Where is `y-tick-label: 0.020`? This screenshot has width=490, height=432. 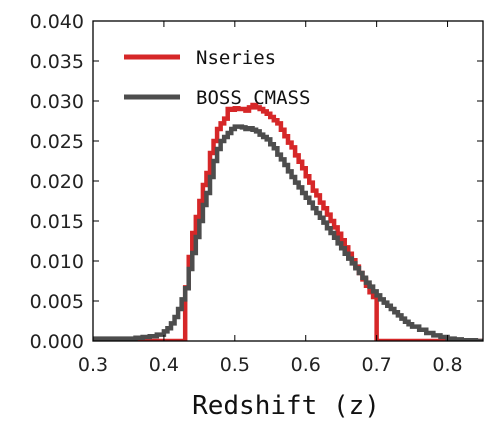
y-tick-label: 0.020 is located at coordinates (57, 182).